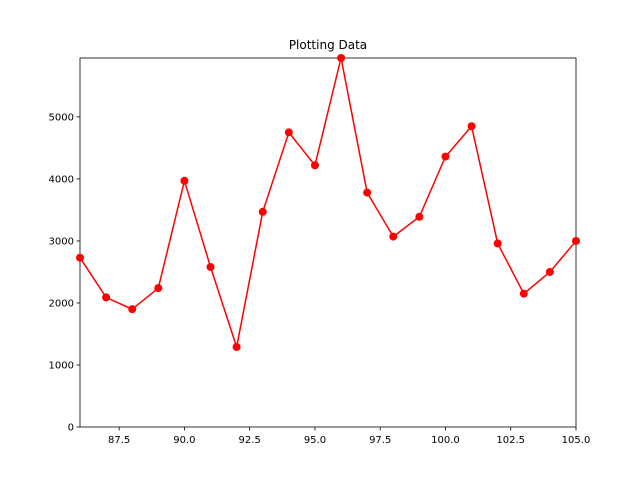 Image resolution: width=640 pixels, height=480 pixels. What do you see at coordinates (119, 440) in the screenshot?
I see `x-tick-label: 87.5` at bounding box center [119, 440].